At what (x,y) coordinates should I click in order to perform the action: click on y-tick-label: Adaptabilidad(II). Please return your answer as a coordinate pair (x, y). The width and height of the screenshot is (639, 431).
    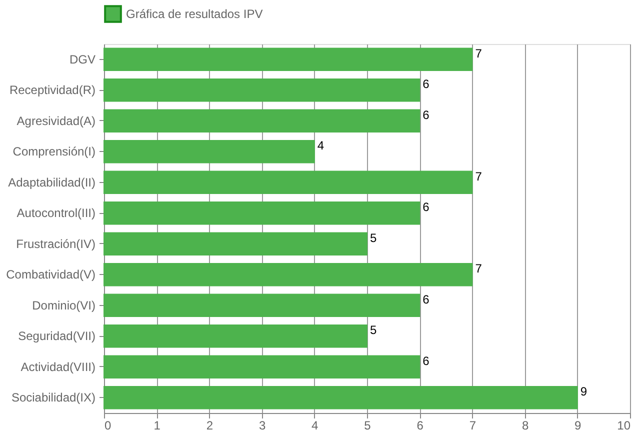
    Looking at the image, I should click on (52, 182).